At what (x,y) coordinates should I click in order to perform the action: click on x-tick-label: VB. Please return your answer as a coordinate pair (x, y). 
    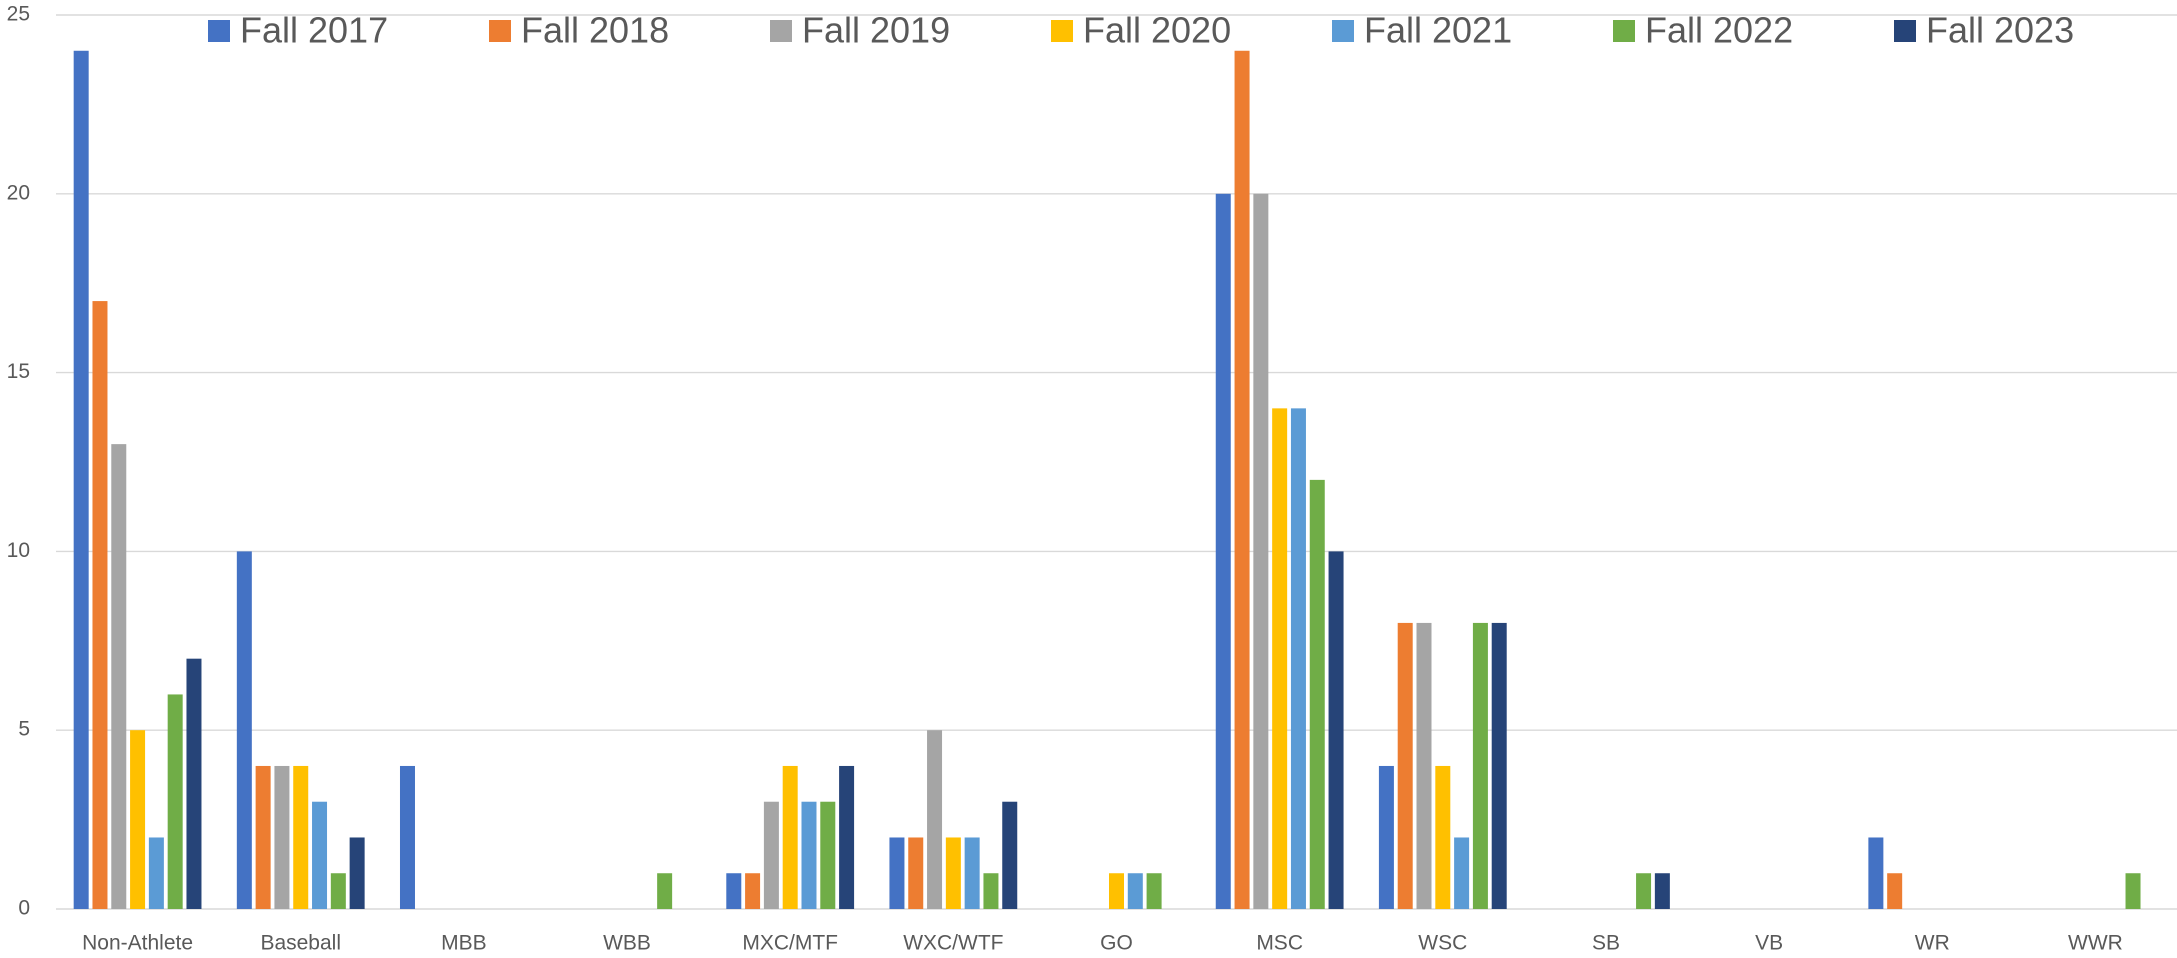
    Looking at the image, I should click on (1769, 943).